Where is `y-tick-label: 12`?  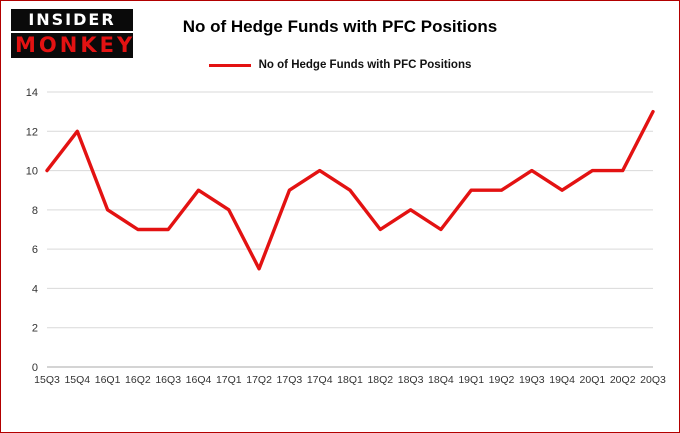
y-tick-label: 12 is located at coordinates (32, 132).